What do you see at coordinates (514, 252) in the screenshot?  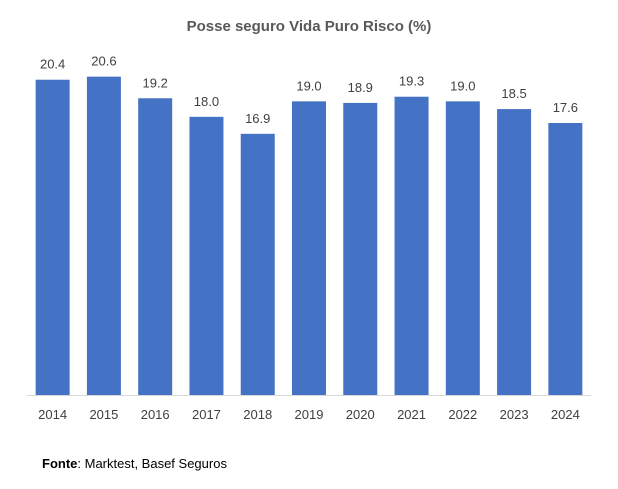 I see `bar-2023` at bounding box center [514, 252].